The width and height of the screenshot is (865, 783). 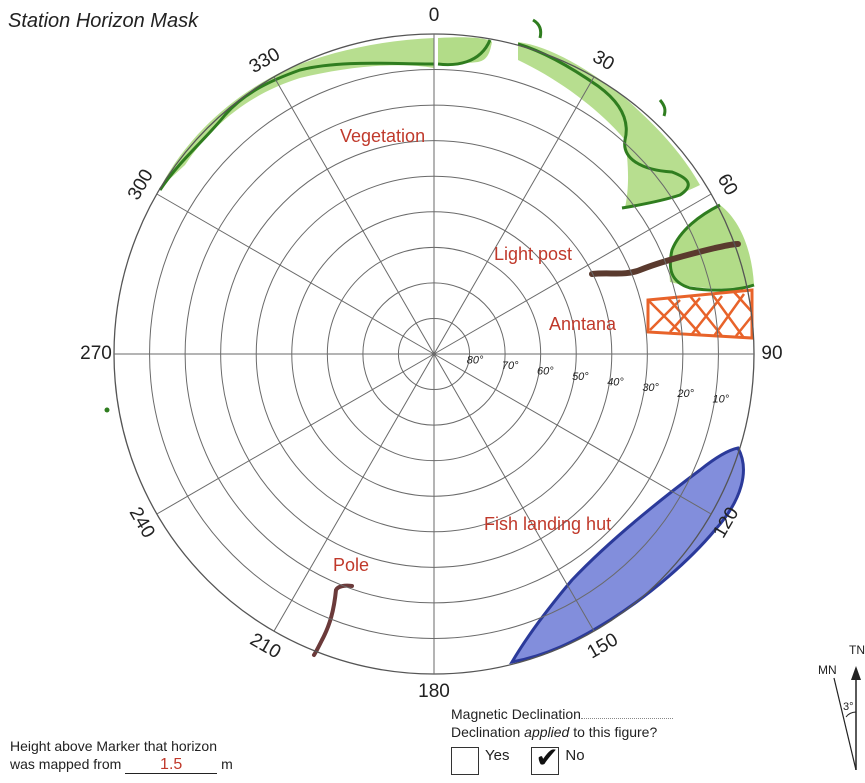 I want to click on antenna-label: Anntana, so click(x=583, y=324).